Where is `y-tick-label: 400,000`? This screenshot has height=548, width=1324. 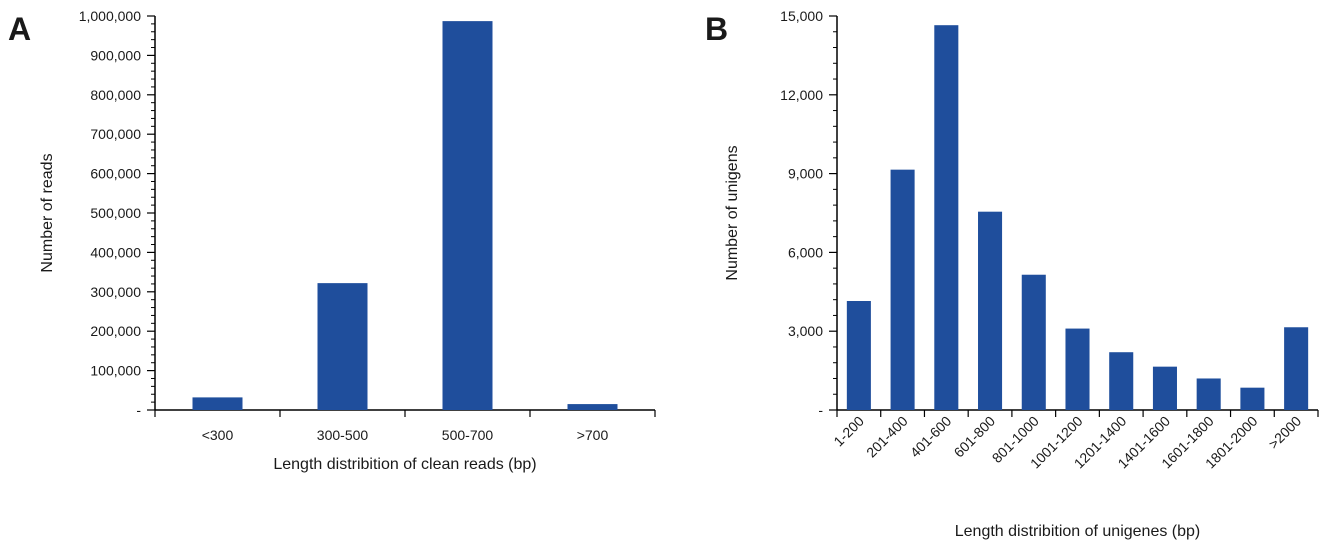
y-tick-label: 400,000 is located at coordinates (115, 252).